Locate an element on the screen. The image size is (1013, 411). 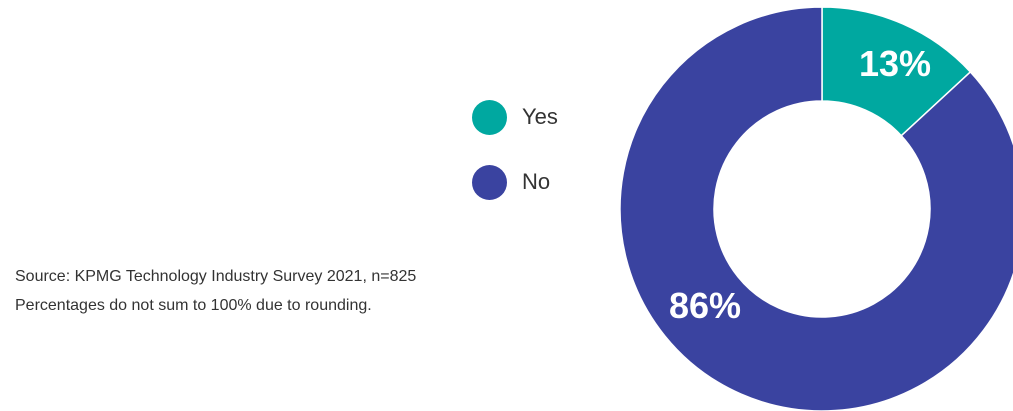
legend-label-yes: Yes is located at coordinates (540, 116).